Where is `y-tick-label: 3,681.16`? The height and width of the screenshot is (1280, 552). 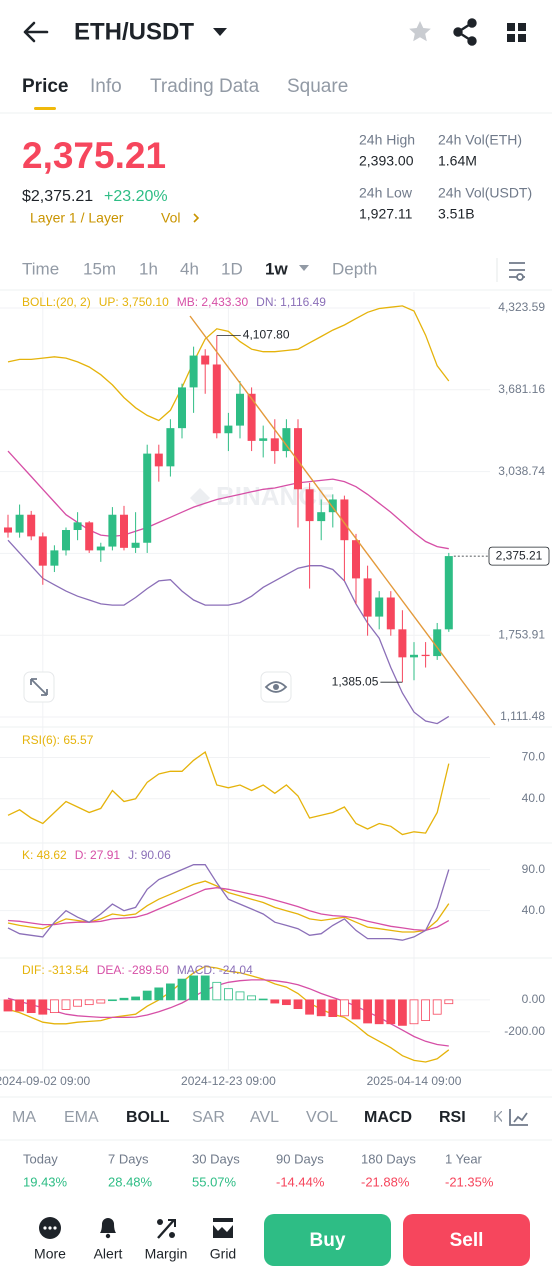
y-tick-label: 3,681.16 is located at coordinates (521, 389).